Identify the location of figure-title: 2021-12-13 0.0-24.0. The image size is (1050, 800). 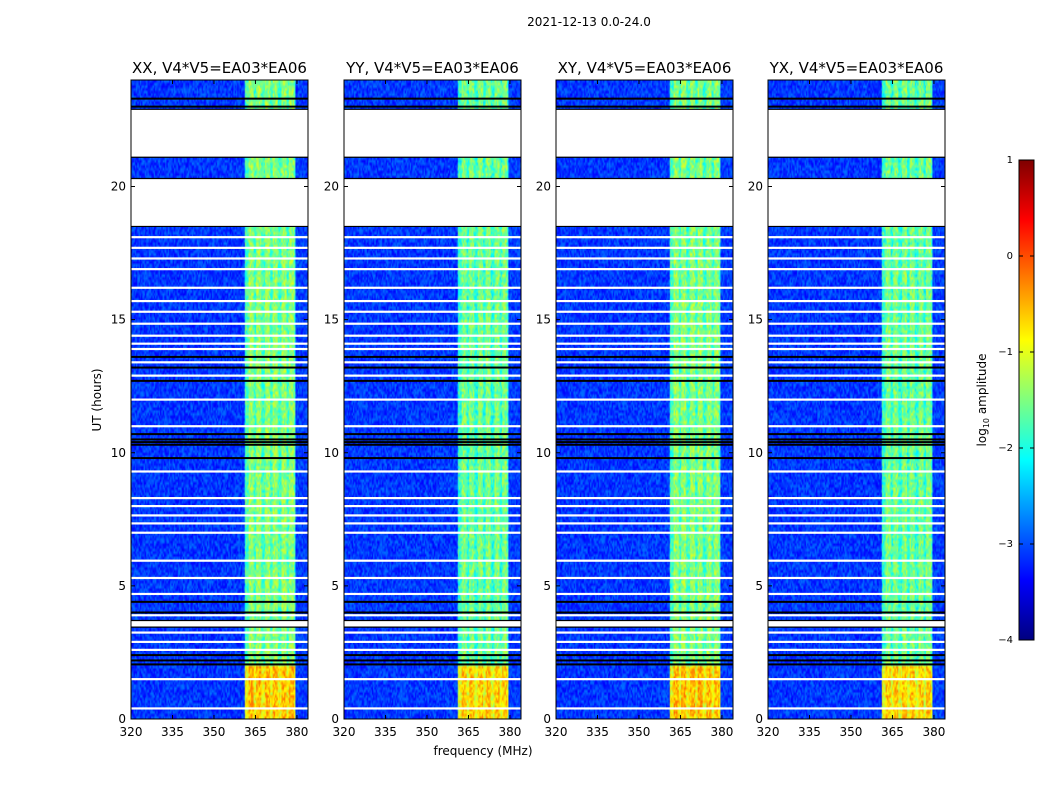
(589, 22).